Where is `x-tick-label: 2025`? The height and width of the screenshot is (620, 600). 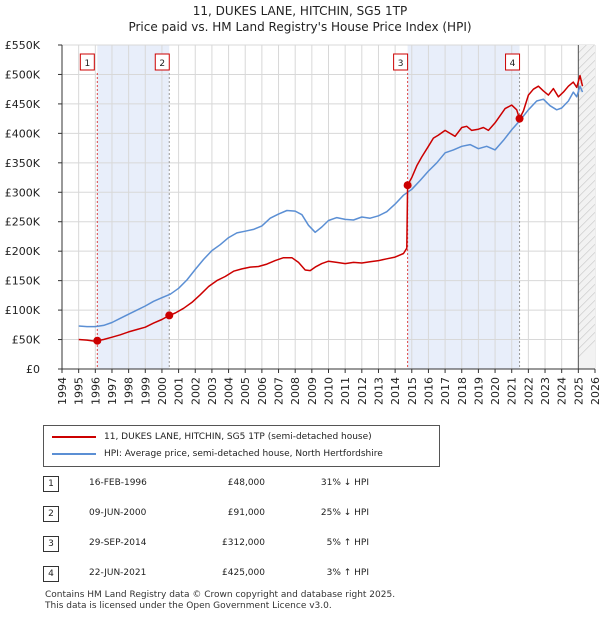
x-tick-label: 2025 is located at coordinates (578, 391).